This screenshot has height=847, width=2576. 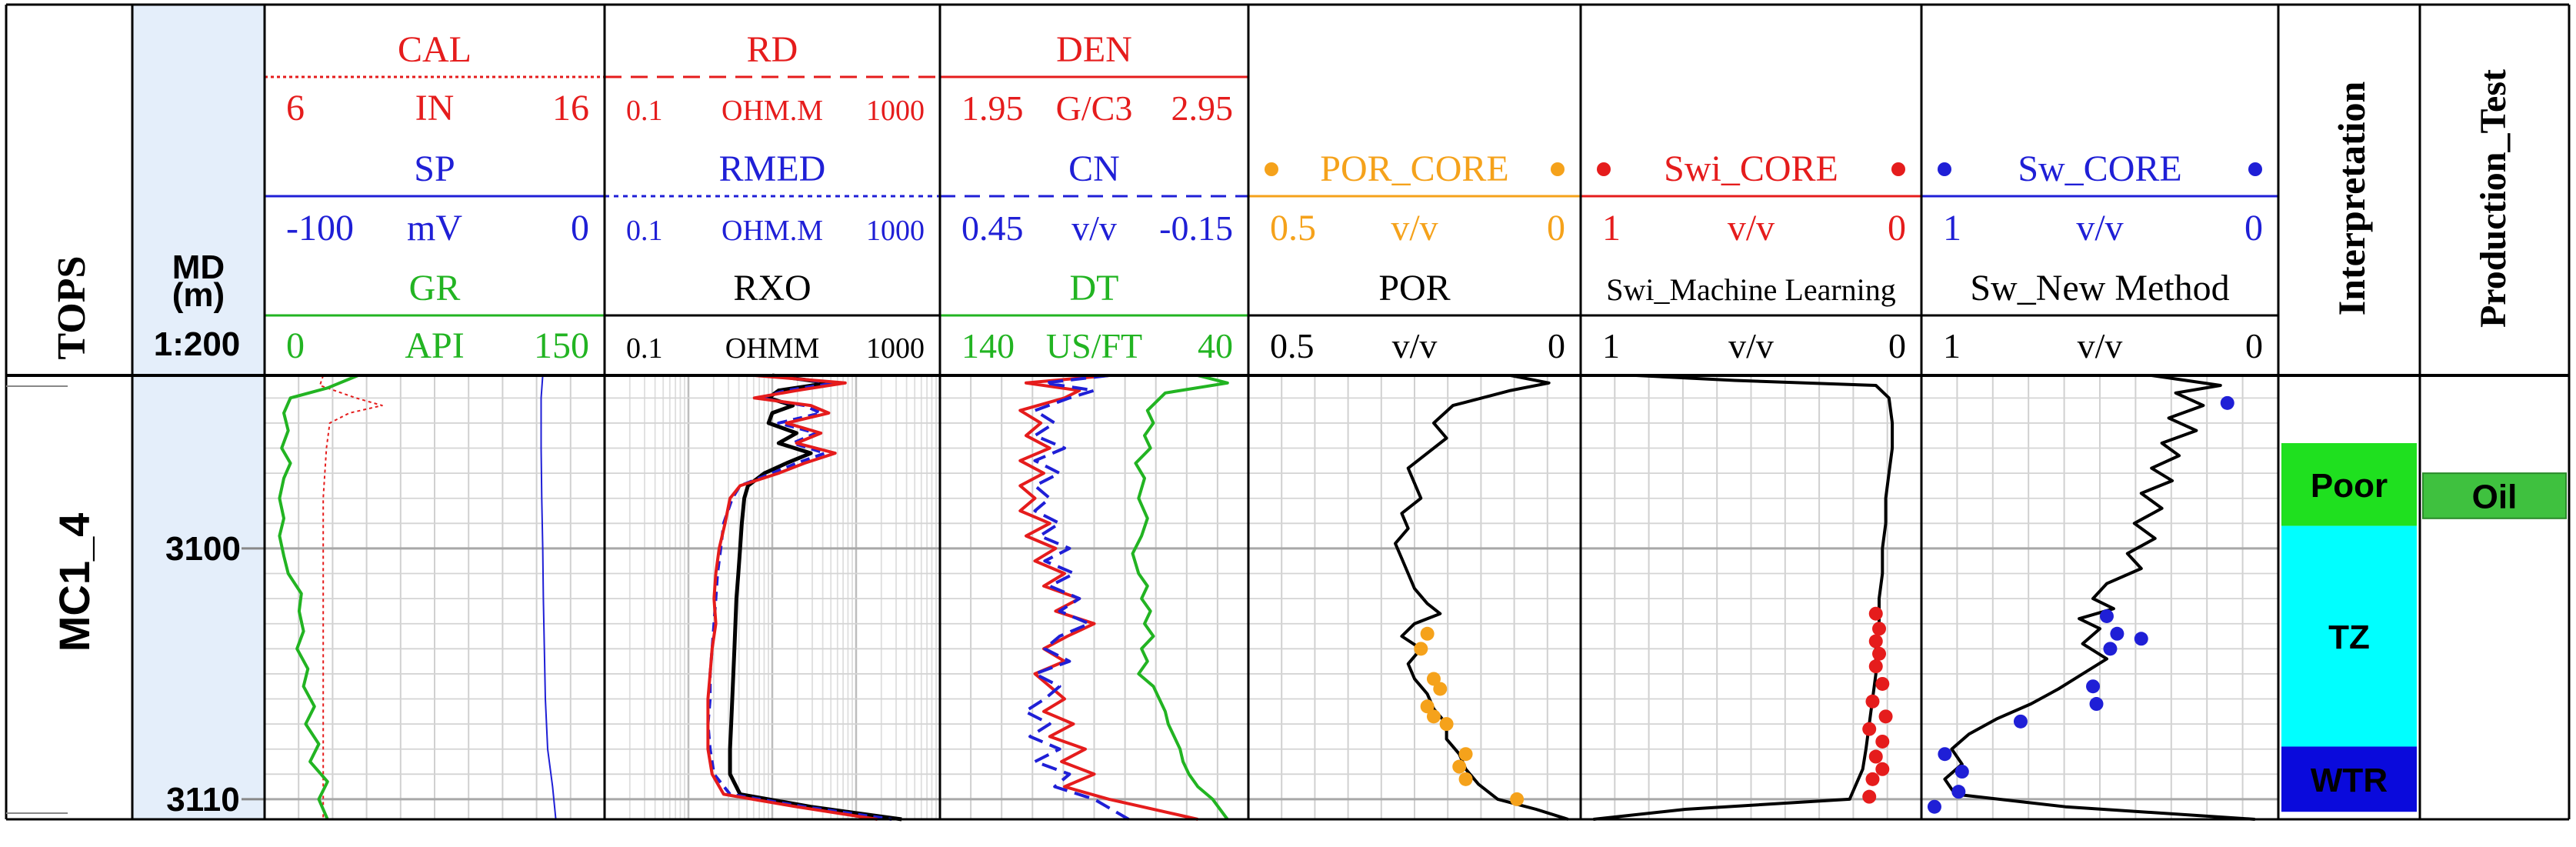 I want to click on track5-core-unit: v/v, so click(x=1751, y=228).